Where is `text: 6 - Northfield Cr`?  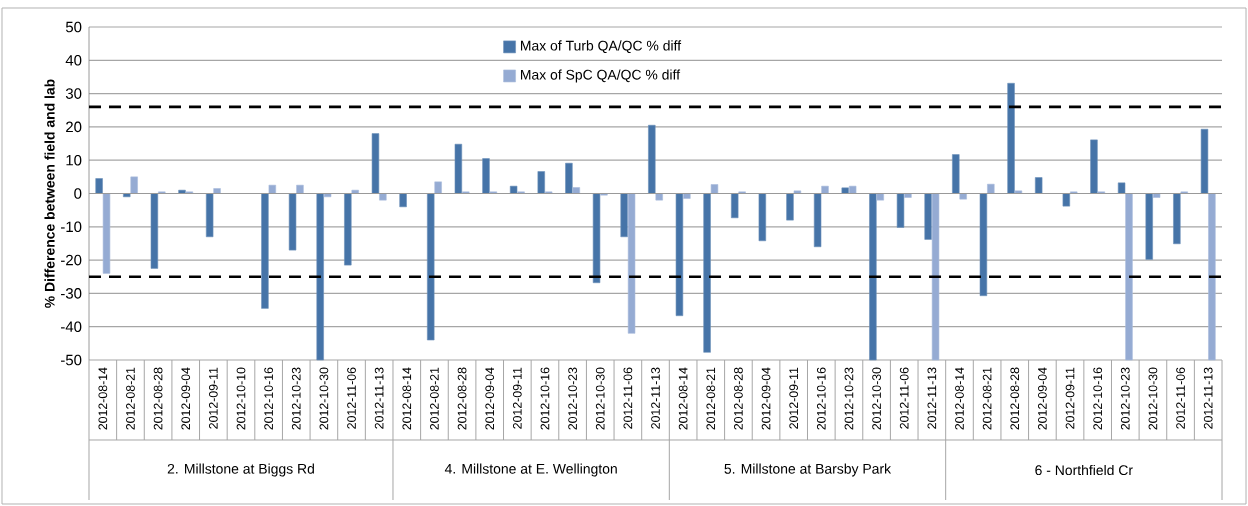
text: 6 - Northfield Cr is located at coordinates (1084, 470).